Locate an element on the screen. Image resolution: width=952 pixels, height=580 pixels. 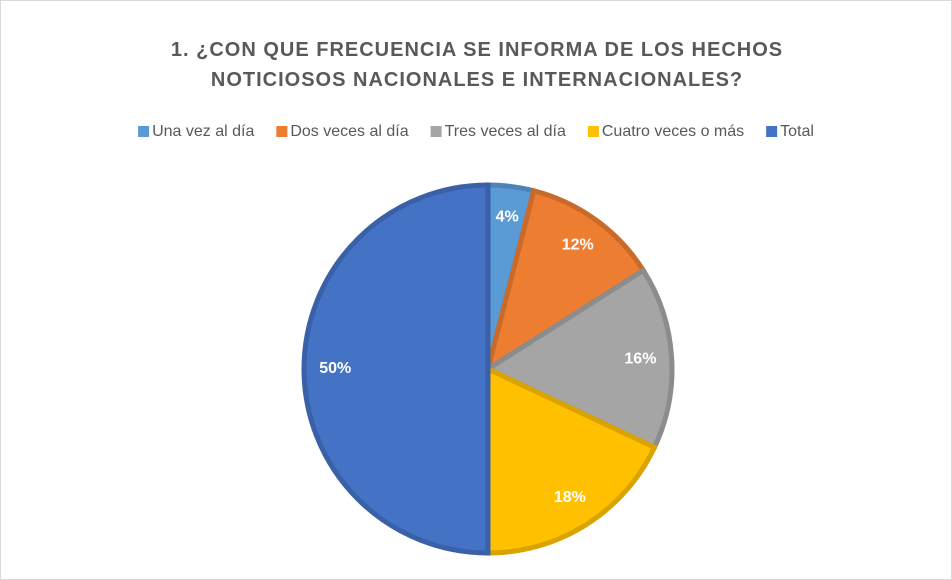
data-label: 16% is located at coordinates (640, 359).